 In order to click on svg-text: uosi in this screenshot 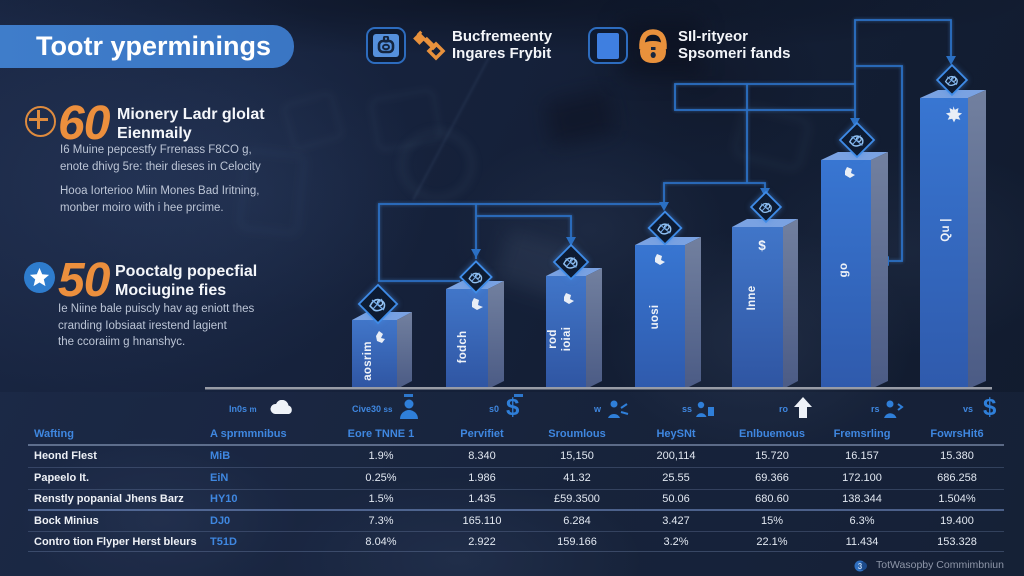, I will do `click(655, 317)`.